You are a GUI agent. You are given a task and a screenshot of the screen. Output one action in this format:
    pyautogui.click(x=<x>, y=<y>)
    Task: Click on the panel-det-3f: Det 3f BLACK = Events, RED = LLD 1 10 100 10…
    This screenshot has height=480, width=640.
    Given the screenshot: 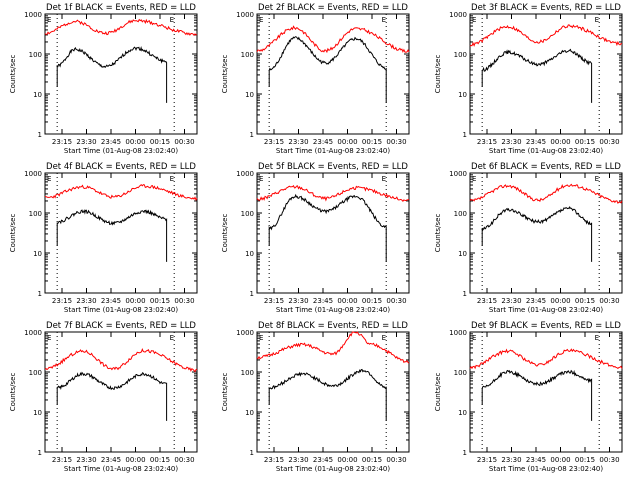 What is the action you would take?
    pyautogui.click(x=528, y=79)
    